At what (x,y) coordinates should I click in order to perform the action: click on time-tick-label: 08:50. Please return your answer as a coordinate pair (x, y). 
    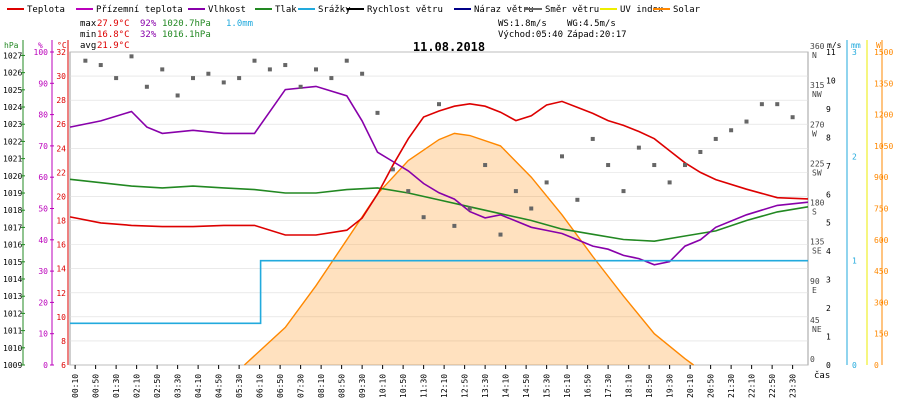
    Looking at the image, I should click on (342, 386).